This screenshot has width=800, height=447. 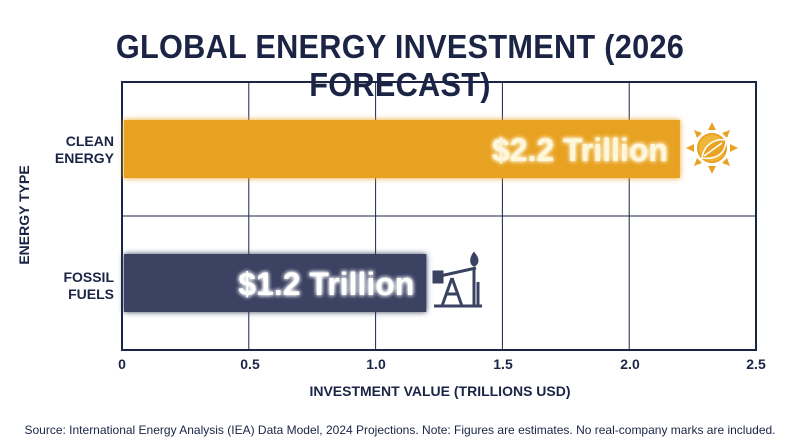 What do you see at coordinates (756, 364) in the screenshot?
I see `x-tick-label: 2.5` at bounding box center [756, 364].